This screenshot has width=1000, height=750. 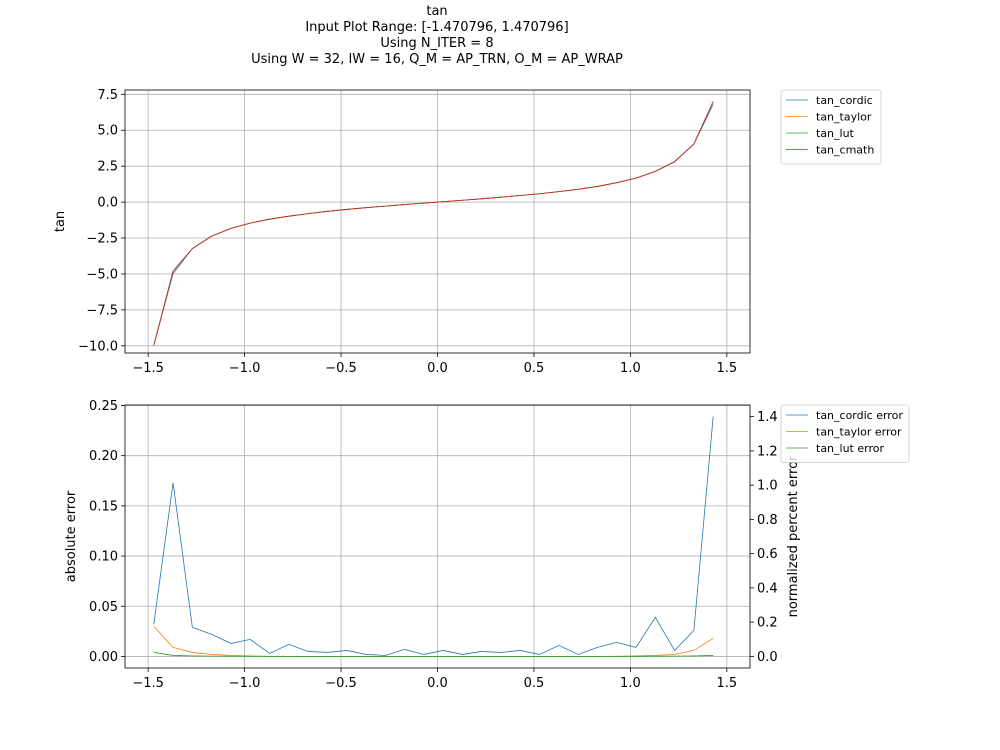 What do you see at coordinates (845, 149) in the screenshot?
I see `legend-label: tan_cmath` at bounding box center [845, 149].